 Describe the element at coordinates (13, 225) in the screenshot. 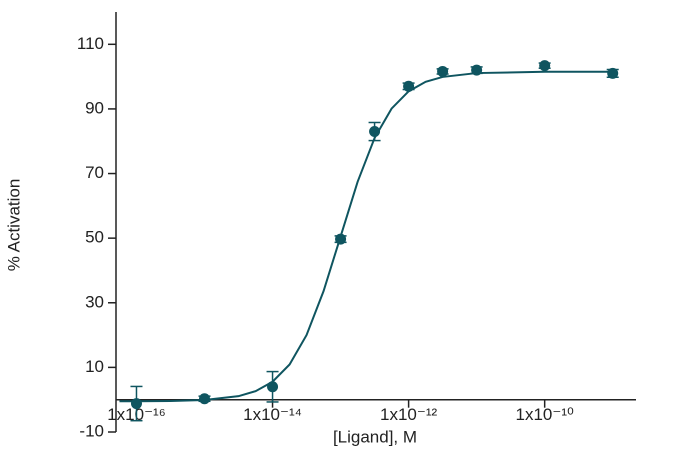

I see `y-axis-title: % Activation` at that location.